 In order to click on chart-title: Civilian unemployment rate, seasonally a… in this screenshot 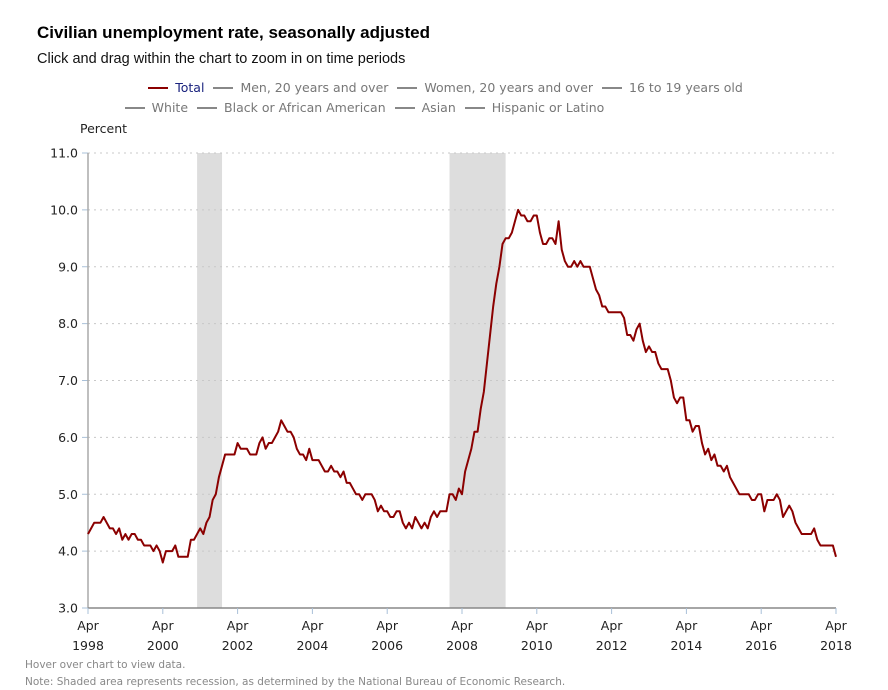, I will do `click(234, 32)`.